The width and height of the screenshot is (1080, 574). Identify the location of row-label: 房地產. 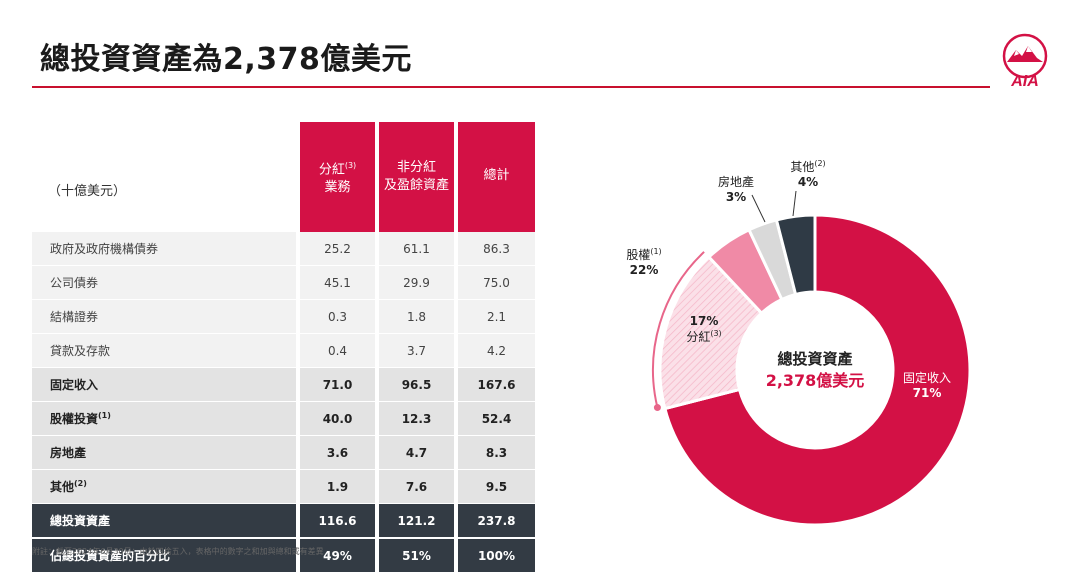
(165, 452).